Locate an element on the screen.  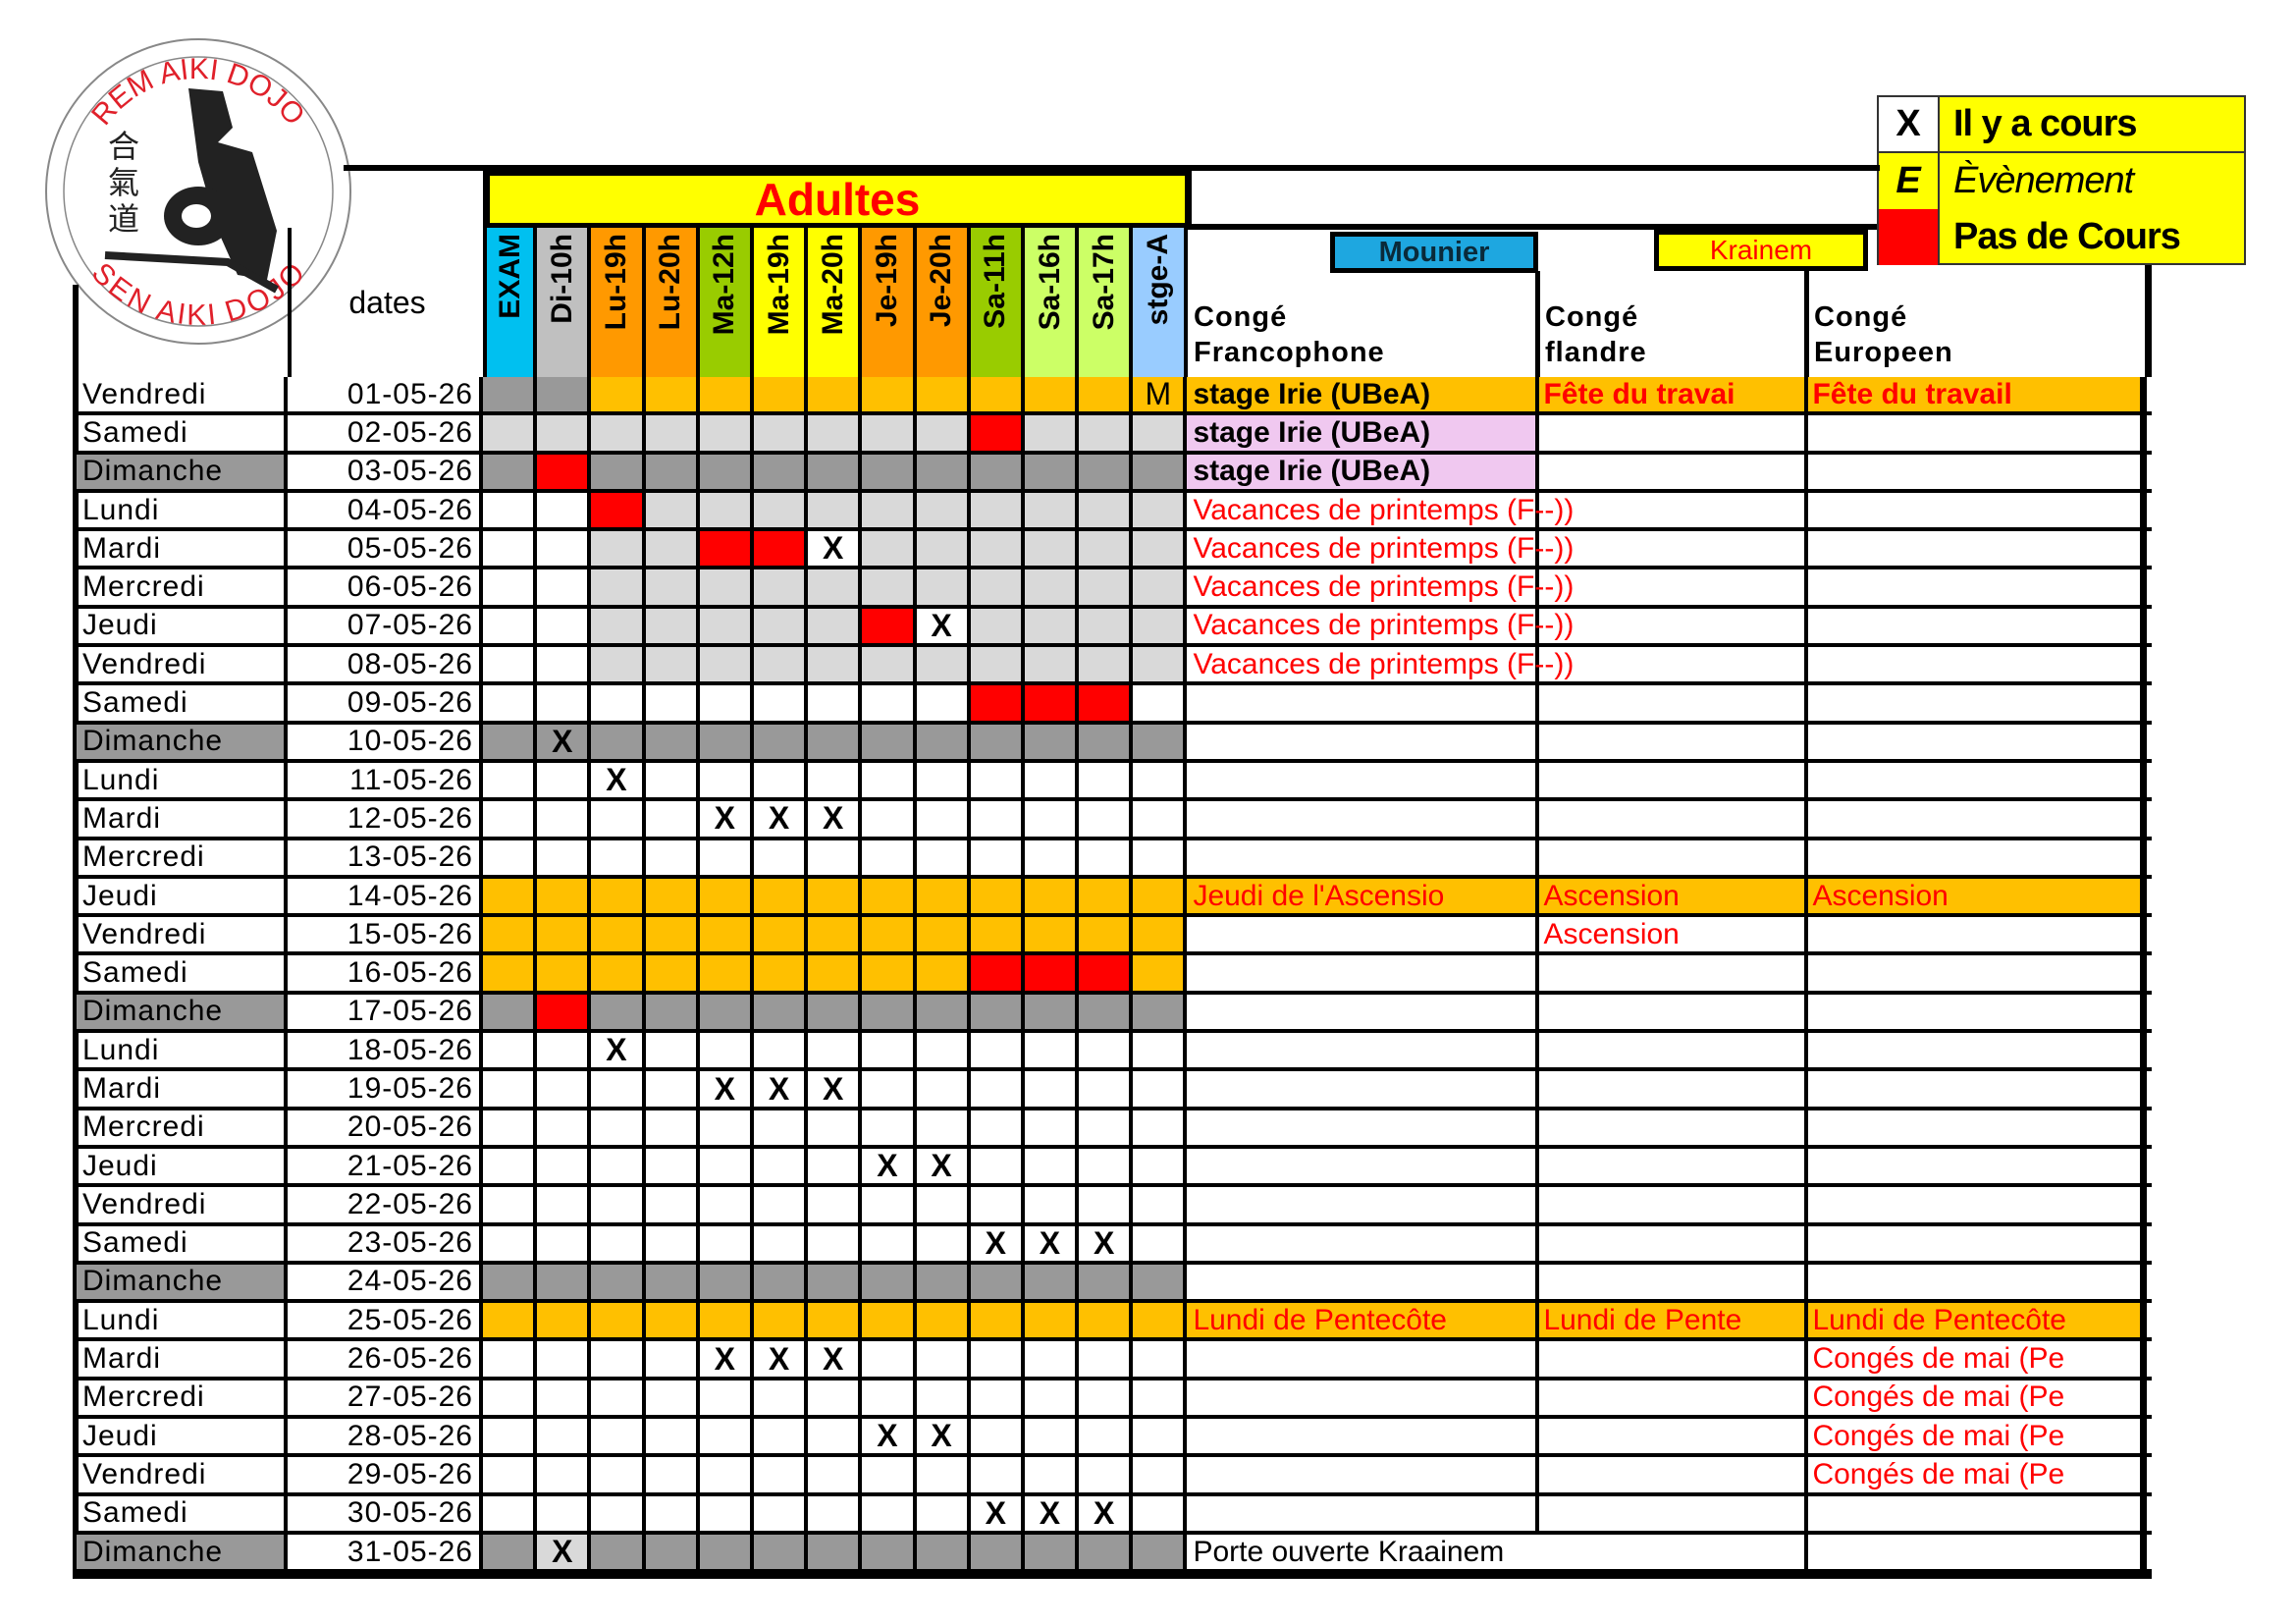
schedule-cell-sa-16h: X is located at coordinates (1052, 1243).